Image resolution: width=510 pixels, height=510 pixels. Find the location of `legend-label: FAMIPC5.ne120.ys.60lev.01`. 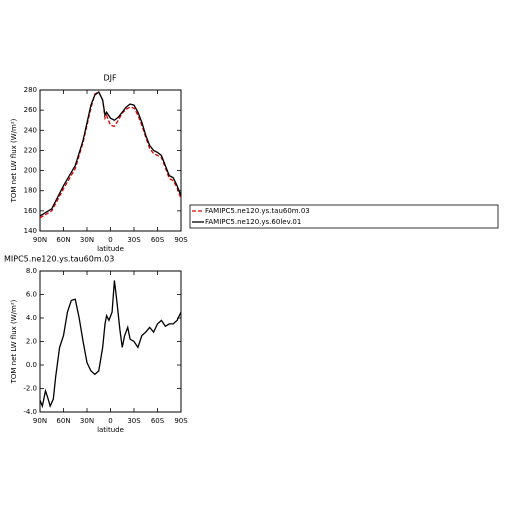

legend-label: FAMIPC5.ne120.ys.60lev.01 is located at coordinates (253, 222).